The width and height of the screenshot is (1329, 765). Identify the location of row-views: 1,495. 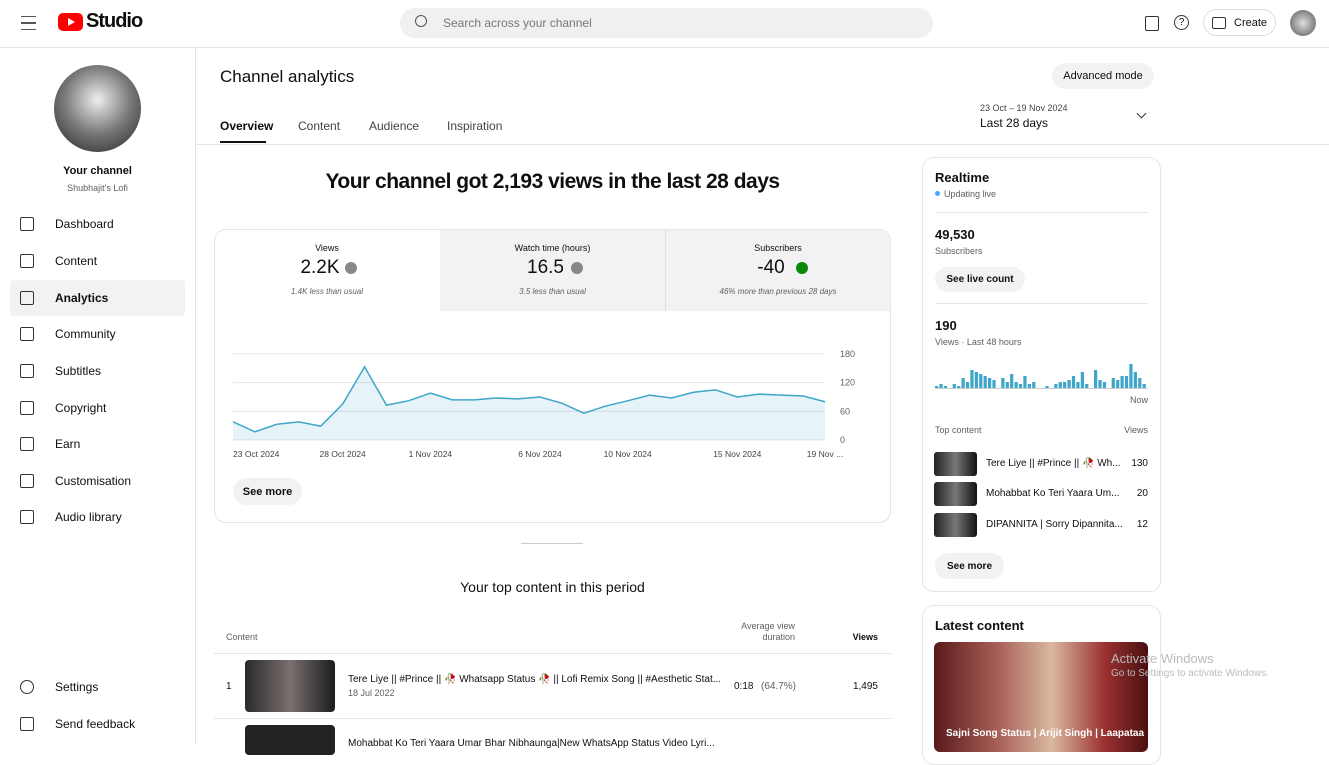
(865, 686).